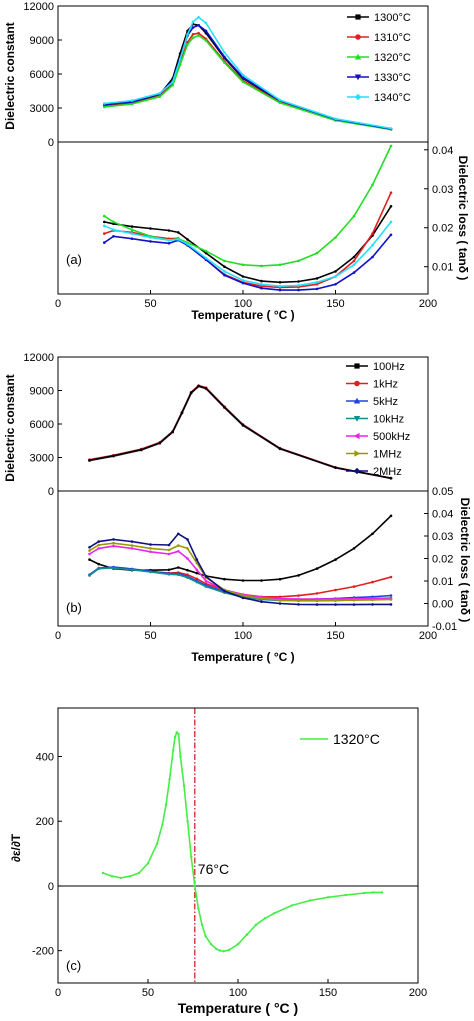  What do you see at coordinates (442, 492) in the screenshot?
I see `panel-b-bottom-y-tick-label: 0.05` at bounding box center [442, 492].